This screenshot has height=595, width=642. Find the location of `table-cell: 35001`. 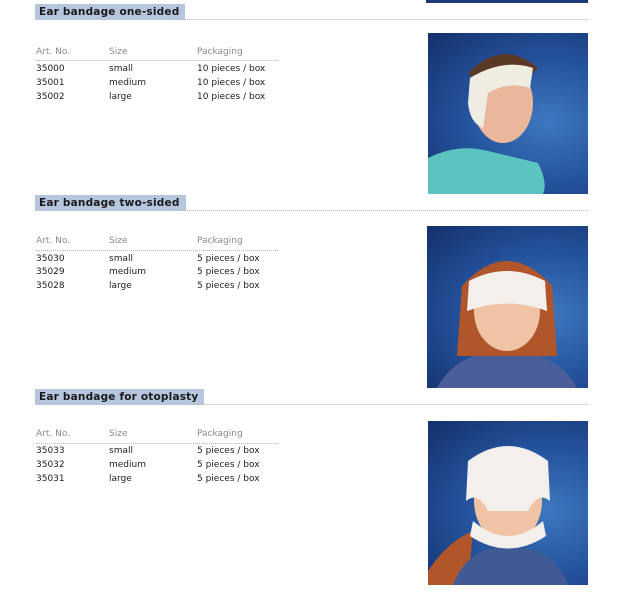

table-cell: 35001 is located at coordinates (50, 83).